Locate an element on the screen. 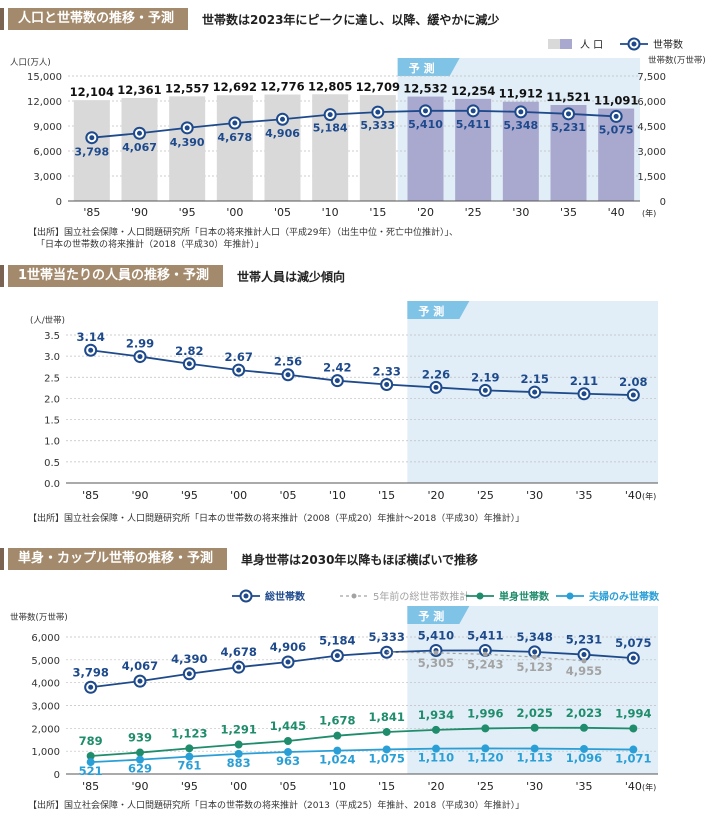  series-value-label: 5,348 is located at coordinates (534, 637).